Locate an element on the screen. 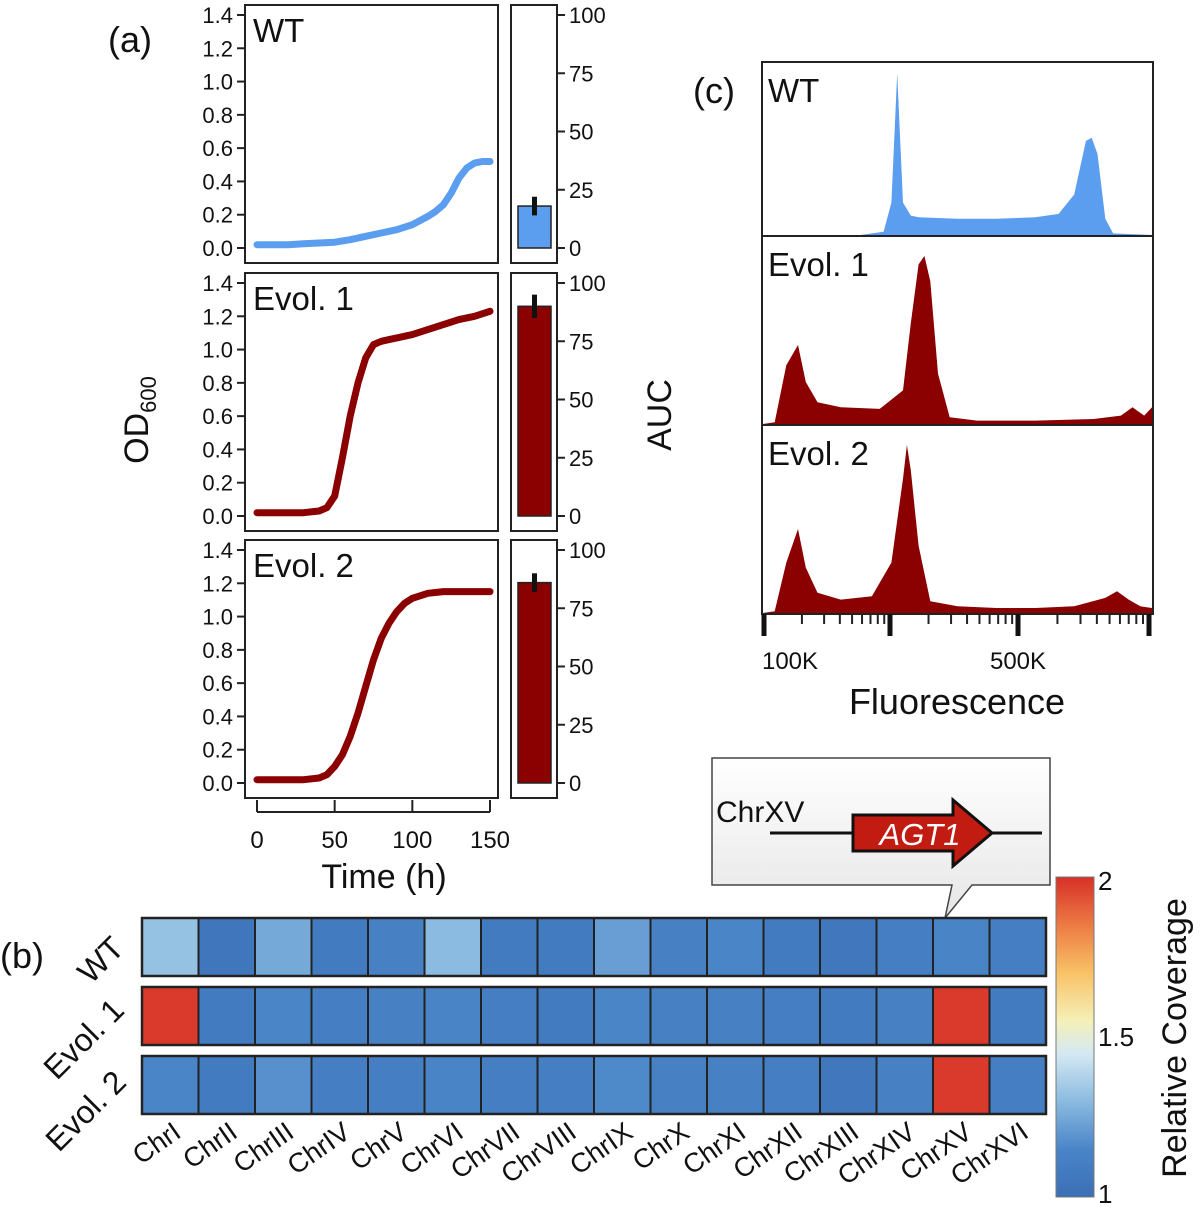  heatmap-cell-evol-2-chrxii is located at coordinates (791, 1085).